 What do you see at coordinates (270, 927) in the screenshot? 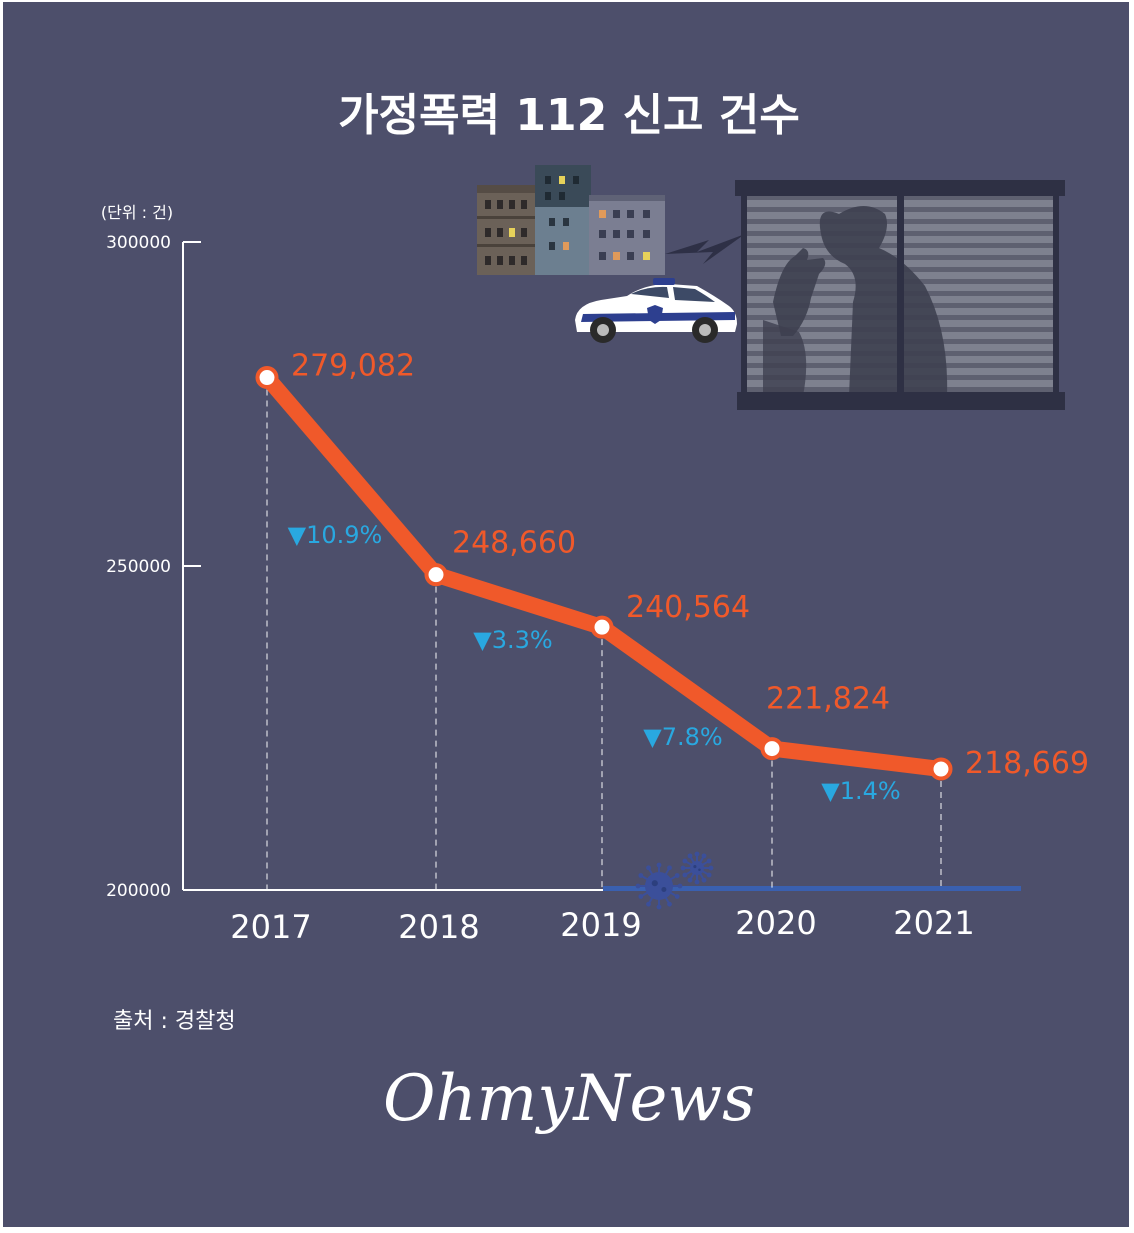
I see `x-tick-label: 2017` at bounding box center [270, 927].